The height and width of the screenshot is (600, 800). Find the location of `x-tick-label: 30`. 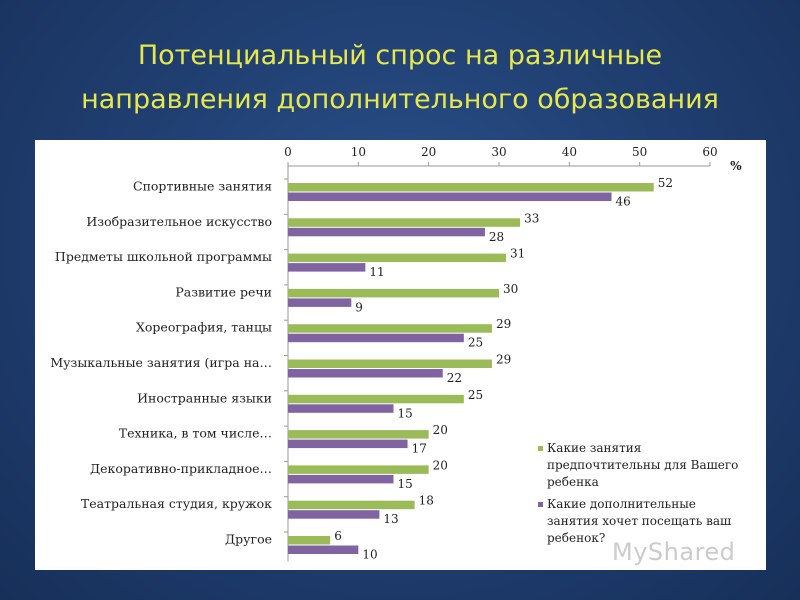

x-tick-label: 30 is located at coordinates (498, 152).